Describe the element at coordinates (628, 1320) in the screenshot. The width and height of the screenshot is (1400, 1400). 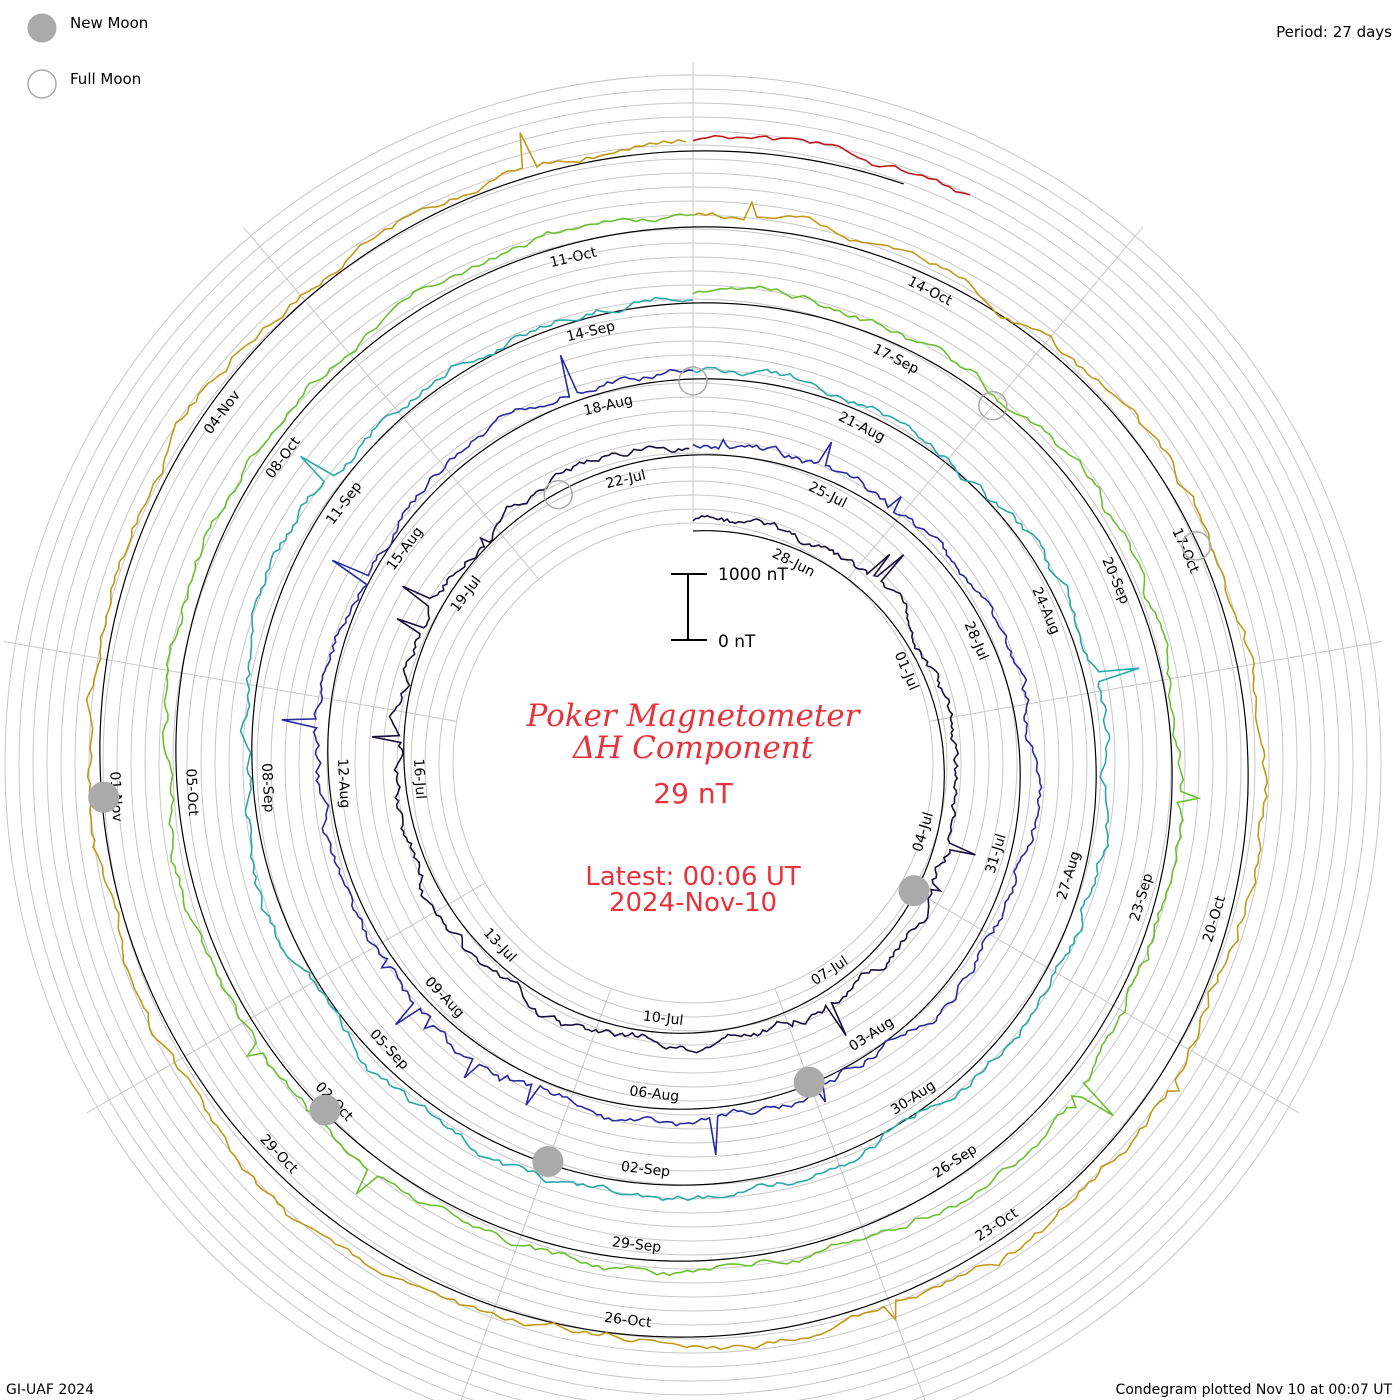
I see `date-tick-label: 26-Oct` at that location.